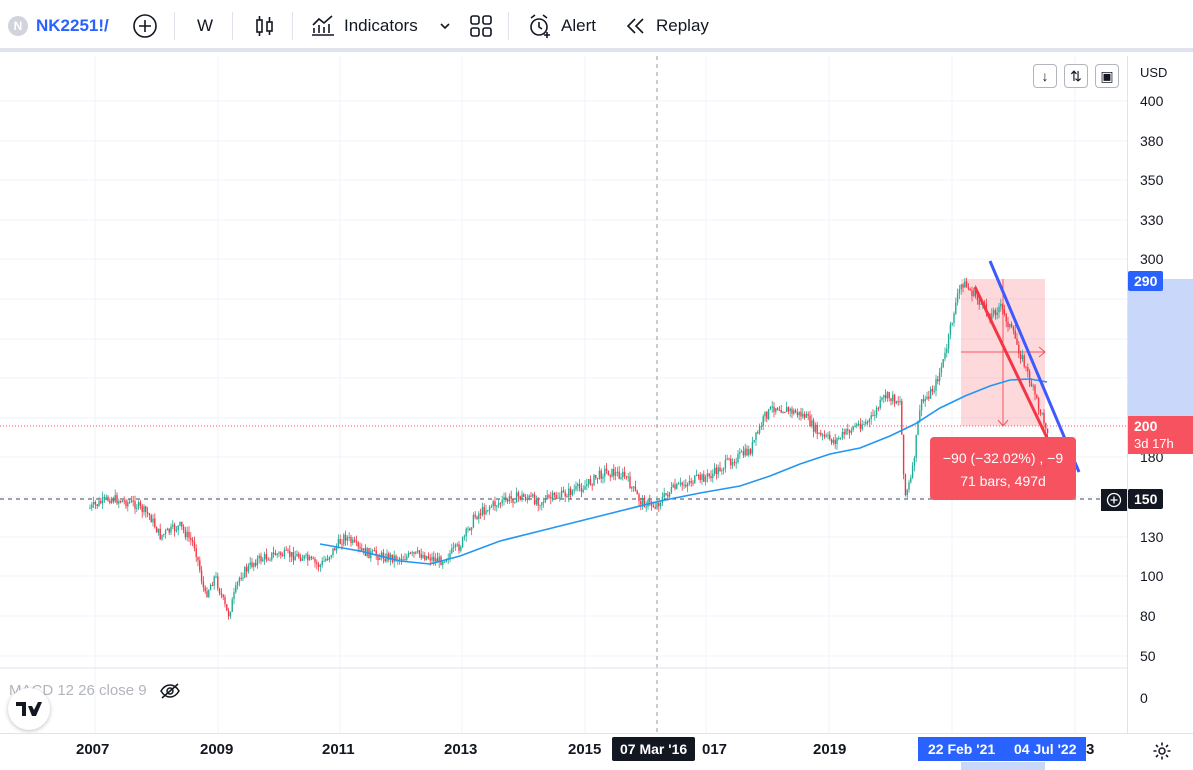  I want to click on scroll-down-button: ↓, so click(1045, 76).